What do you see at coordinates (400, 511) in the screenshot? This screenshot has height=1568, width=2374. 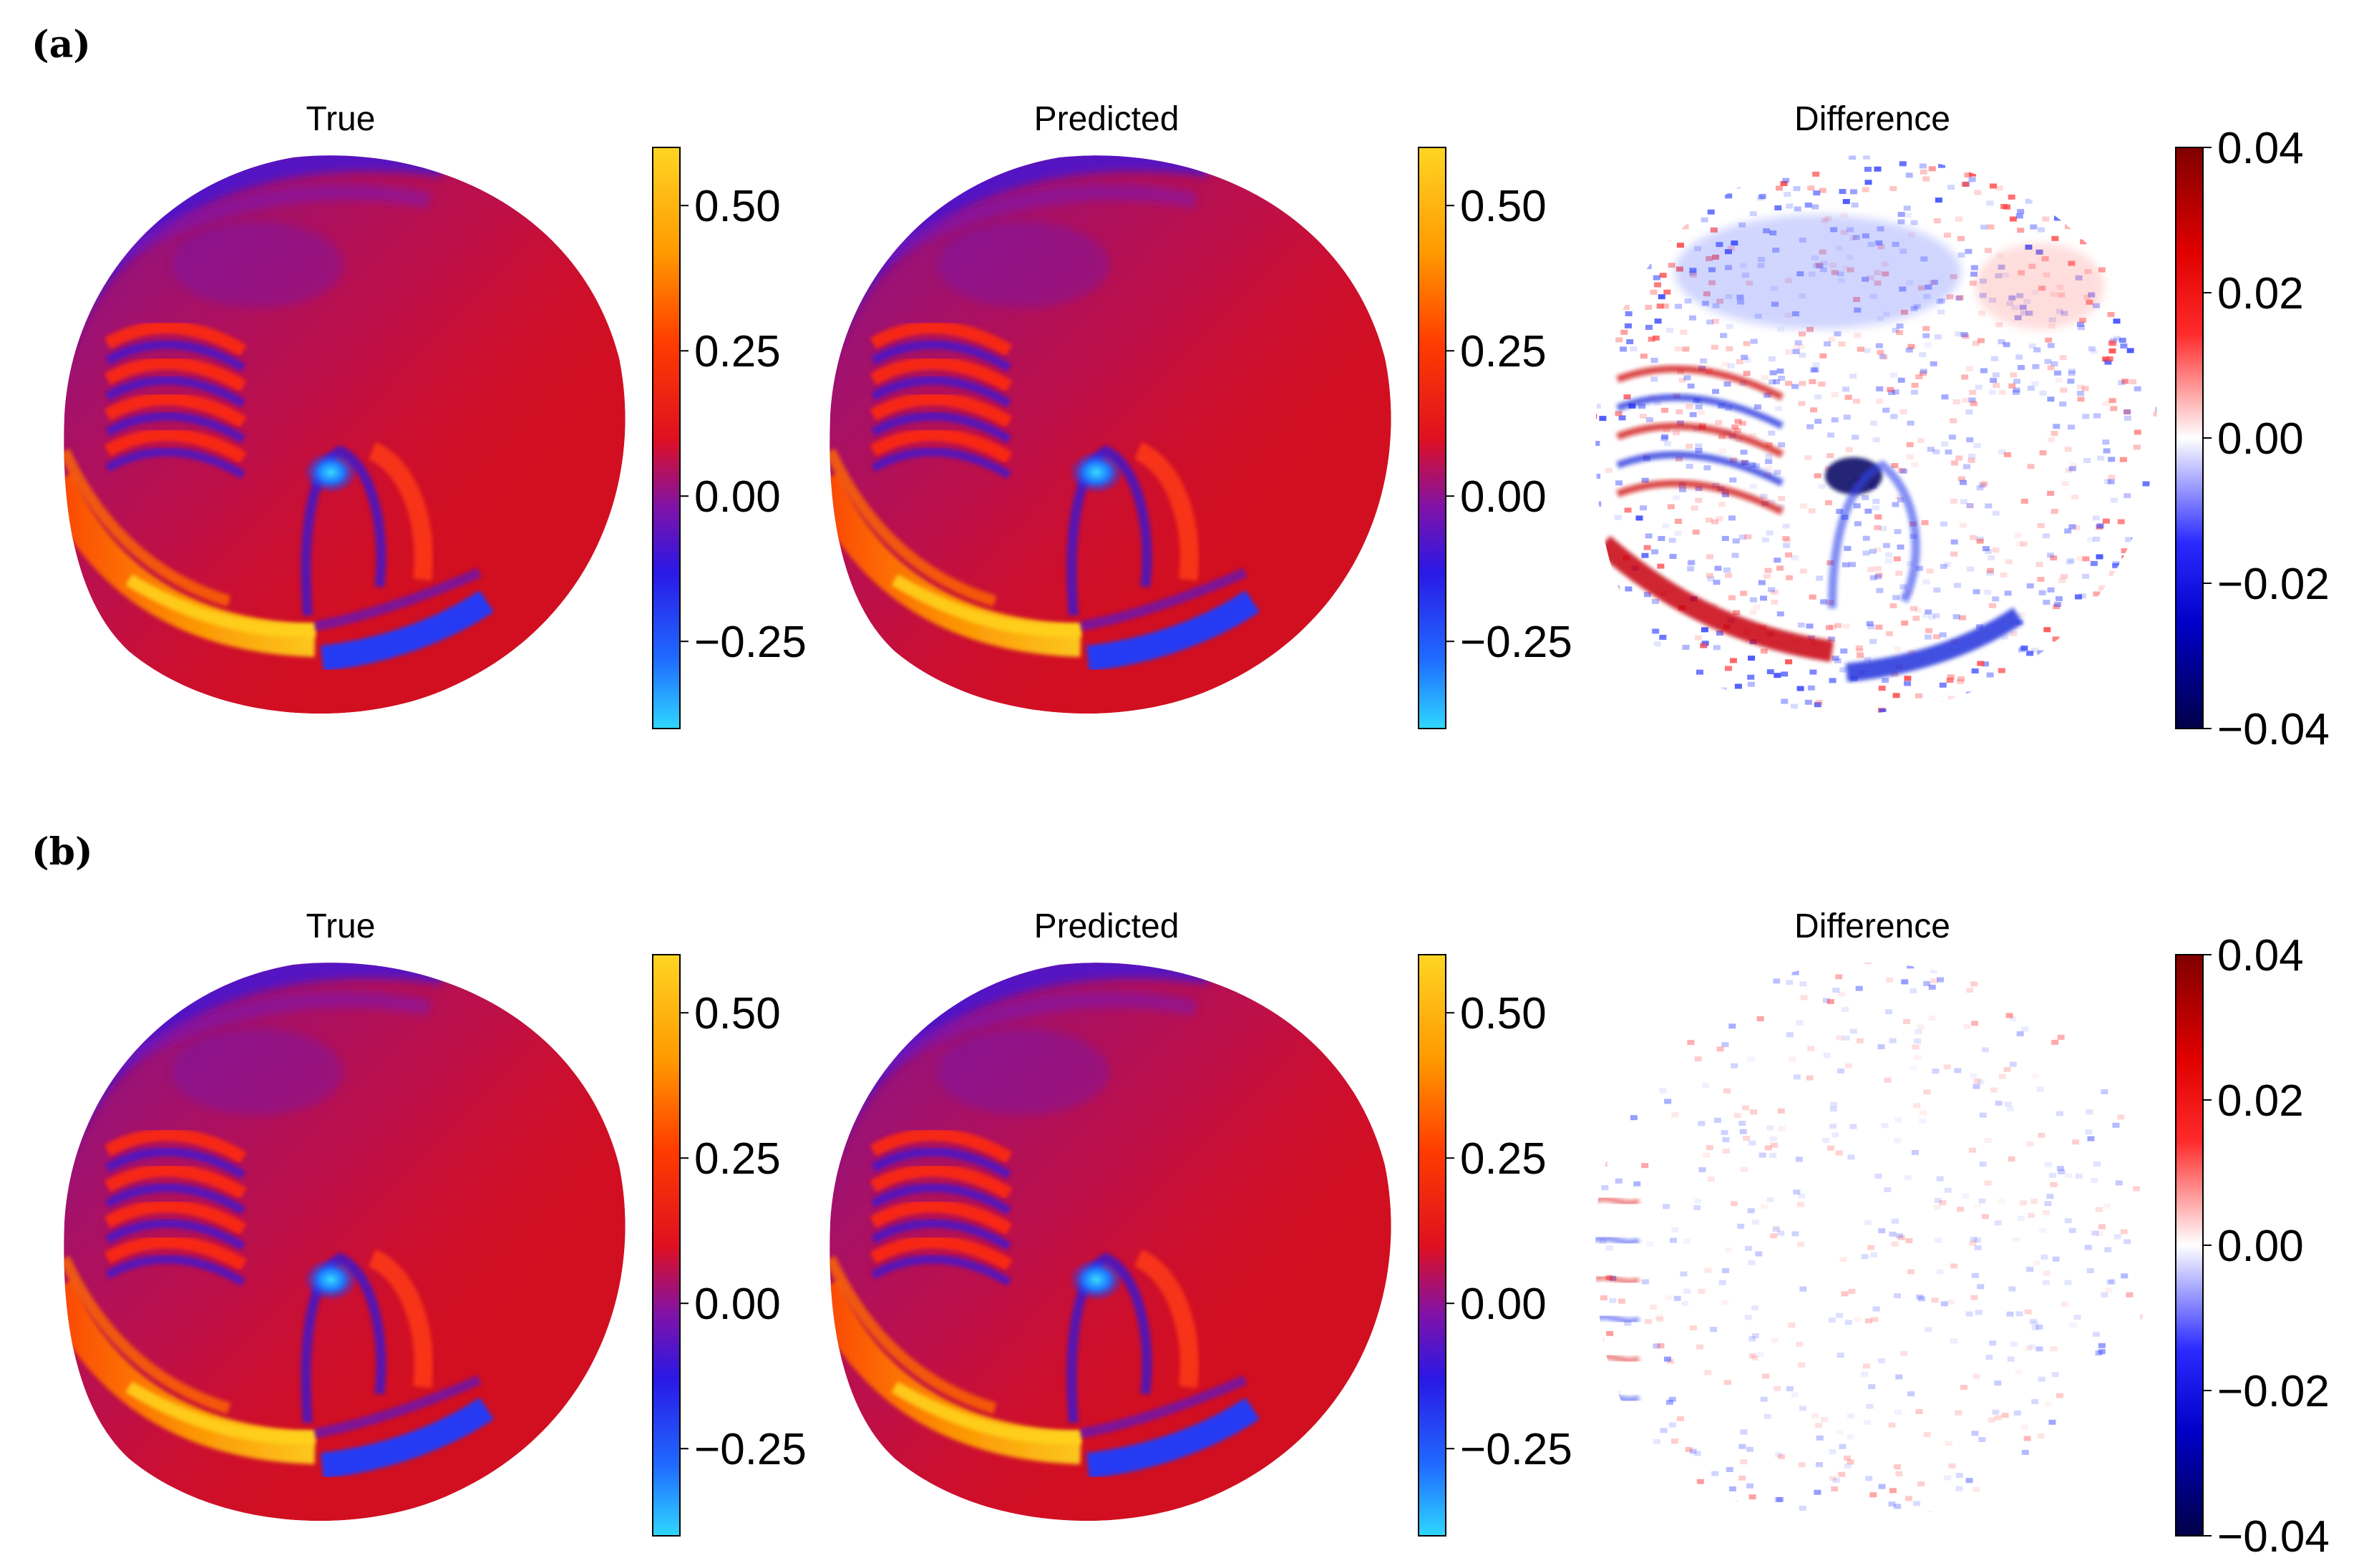 I see `arch-red-lobe` at bounding box center [400, 511].